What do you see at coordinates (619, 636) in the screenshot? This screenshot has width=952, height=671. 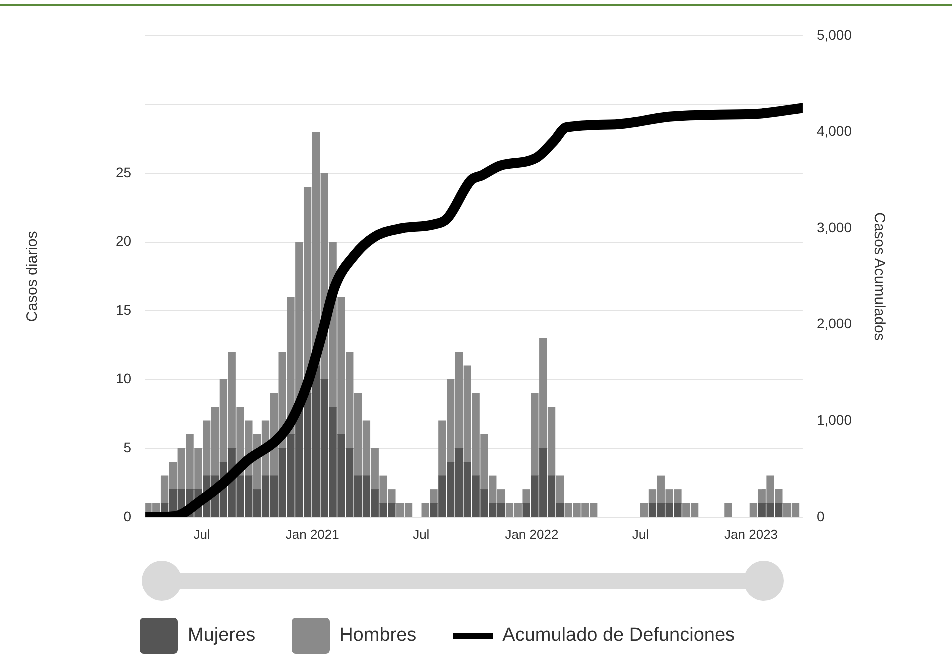 I see `legend-label: Acumulado de Defunciones` at bounding box center [619, 636].